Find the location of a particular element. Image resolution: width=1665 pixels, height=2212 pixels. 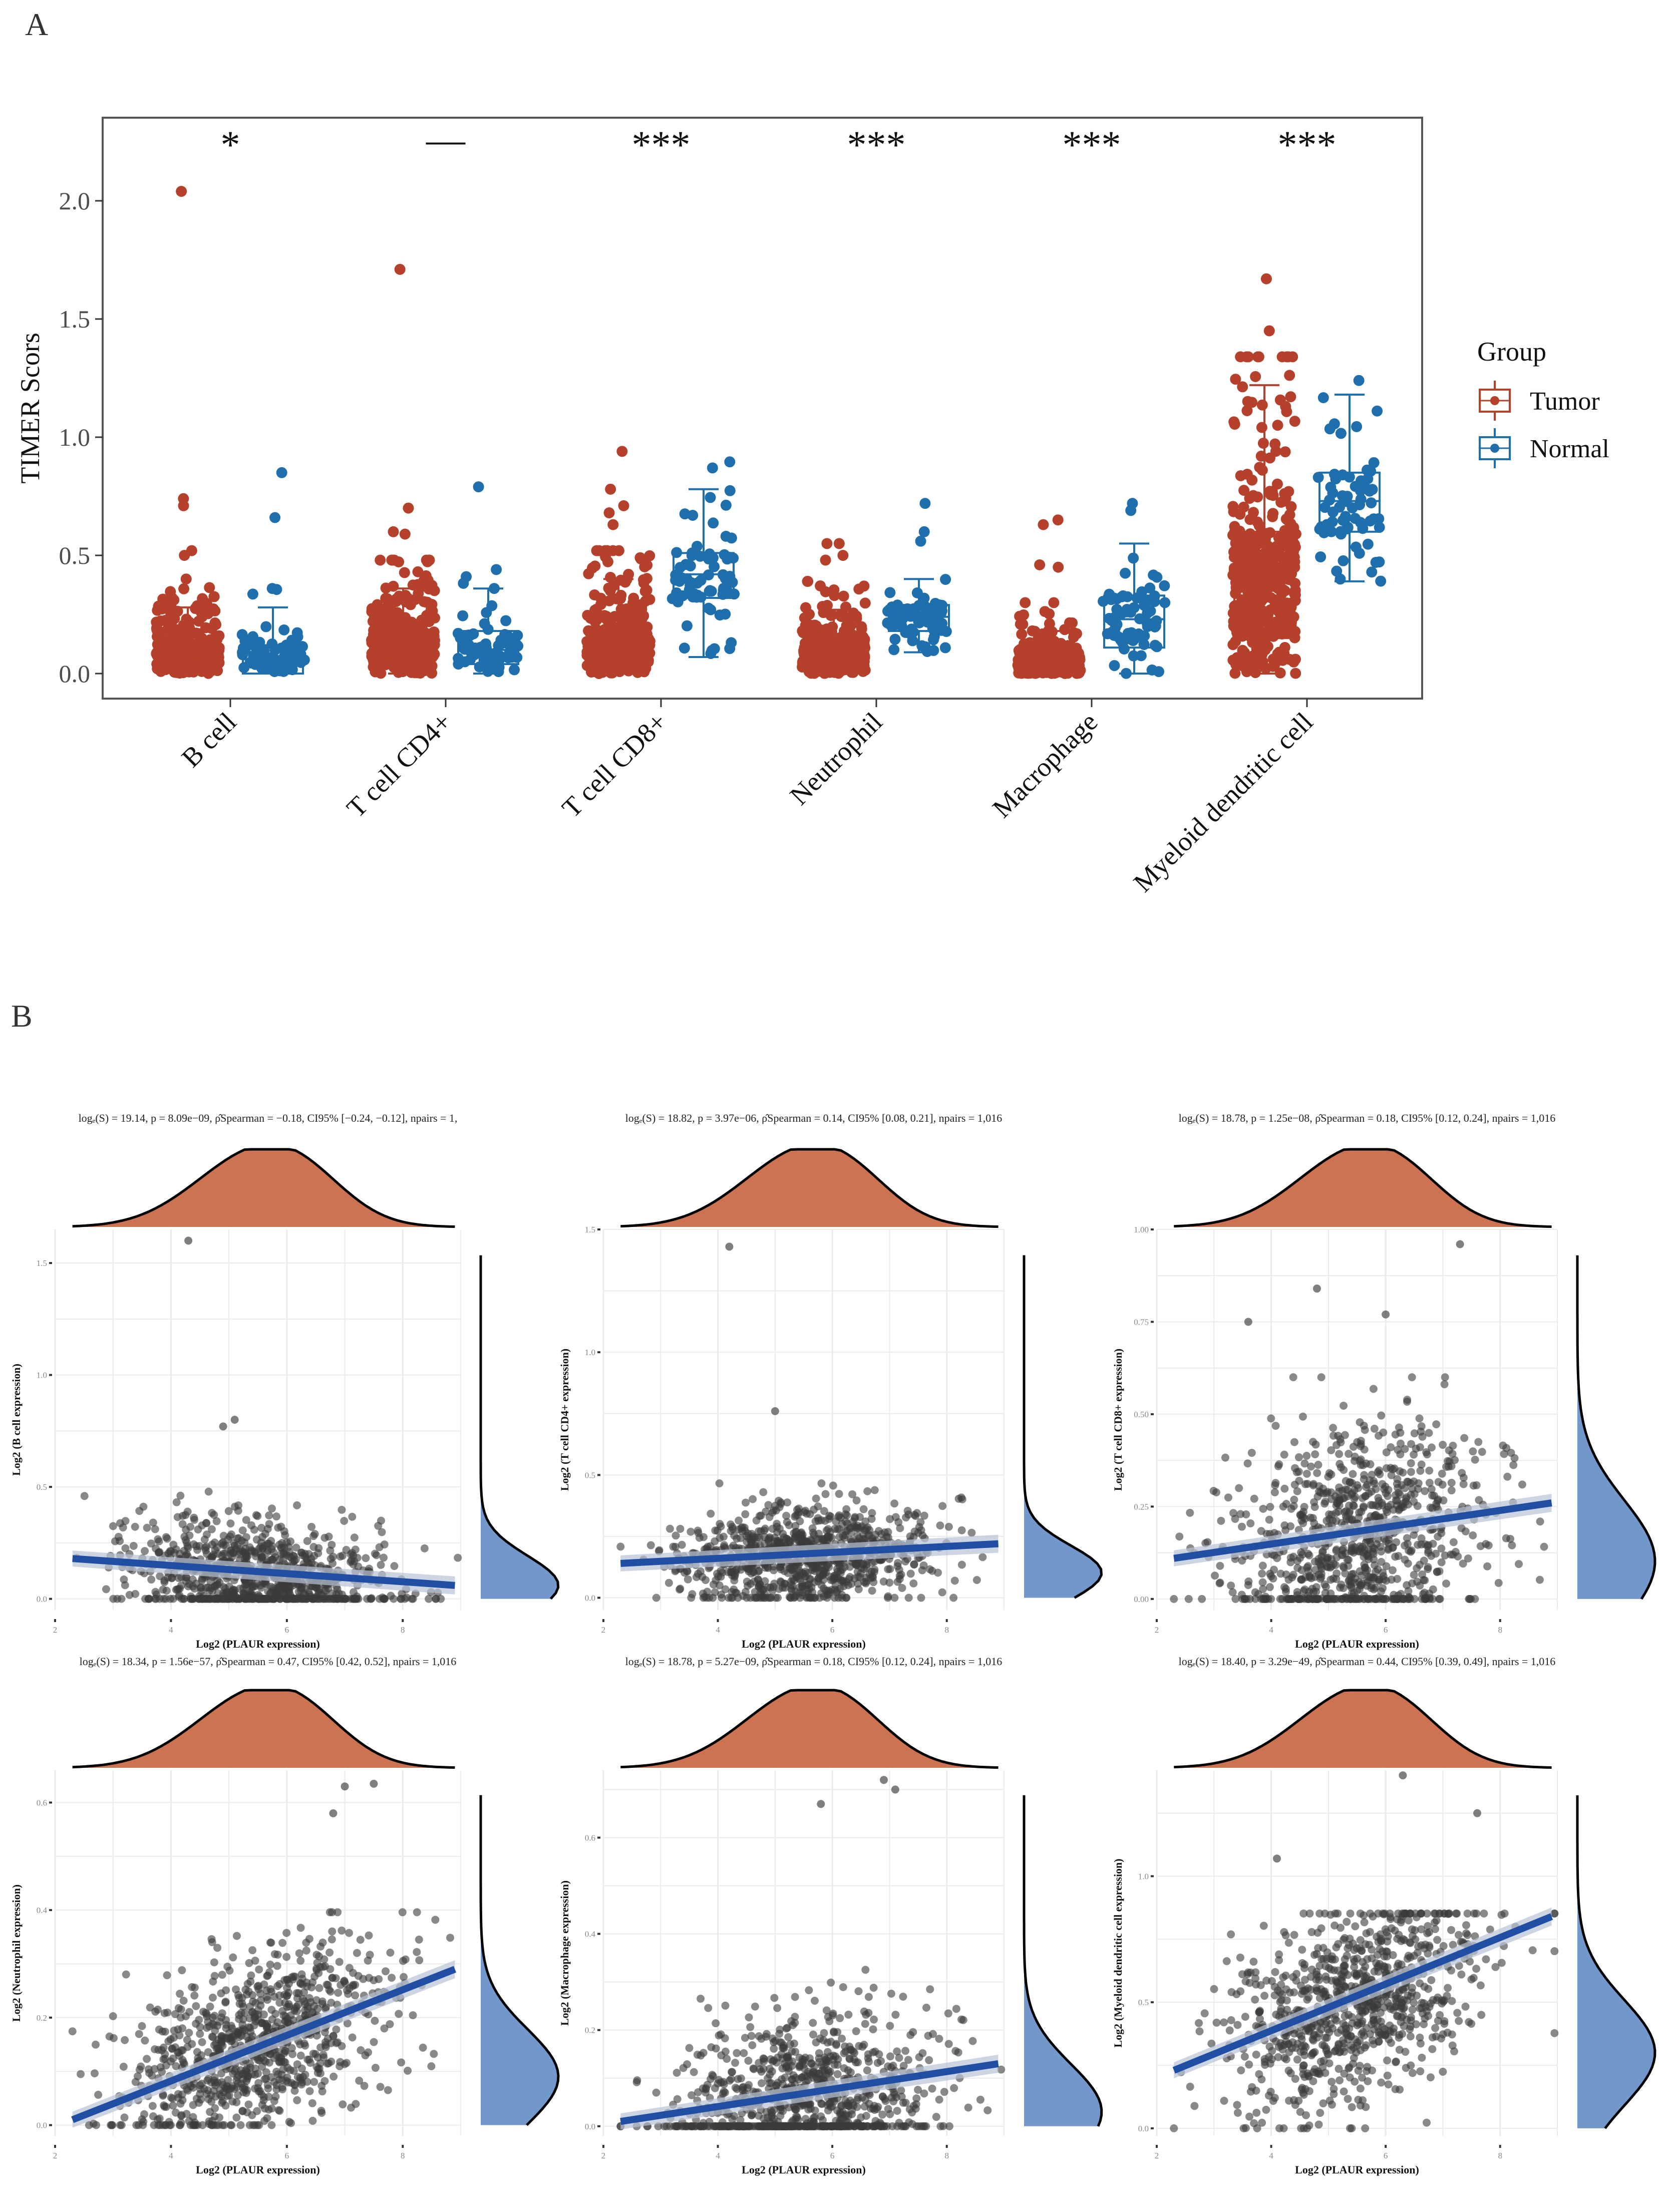

y-tick-label: 0.5 is located at coordinates (590, 1475).